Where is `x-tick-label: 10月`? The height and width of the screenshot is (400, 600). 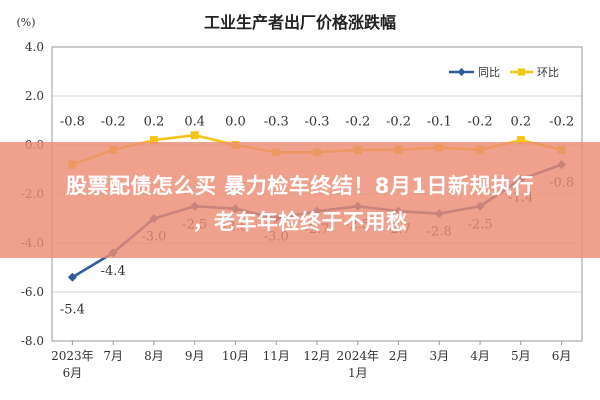
x-tick-label: 10月 is located at coordinates (235, 356).